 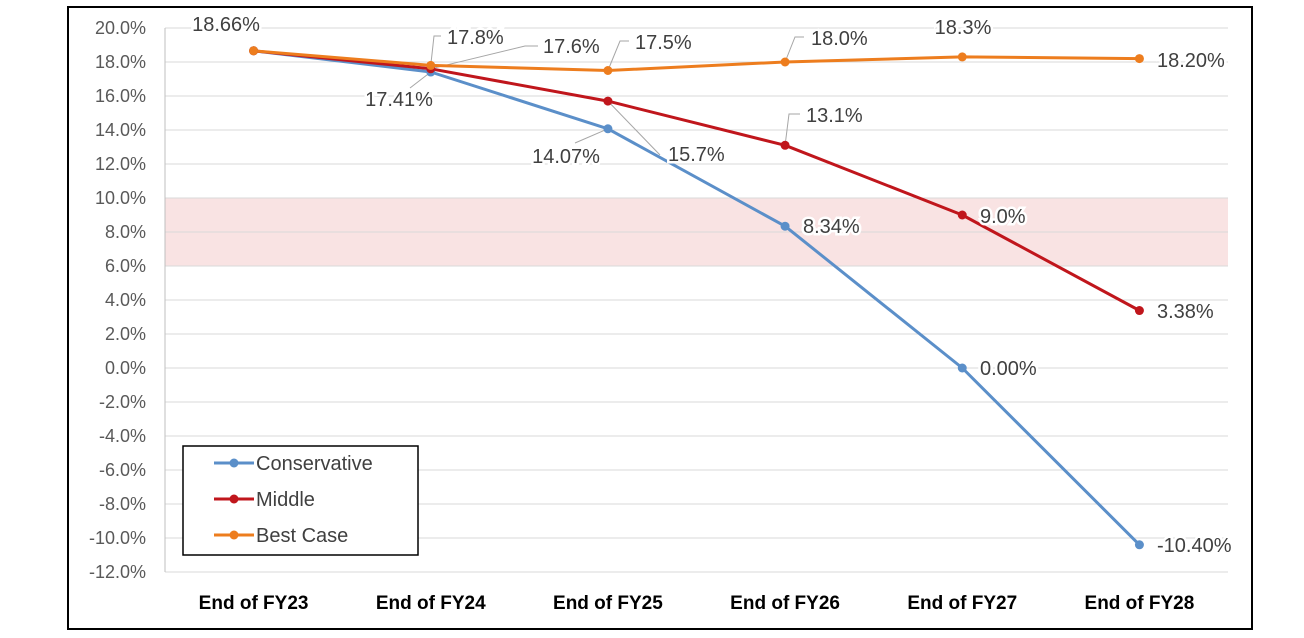 I want to click on x-category-label: End of FY27, so click(x=962, y=603).